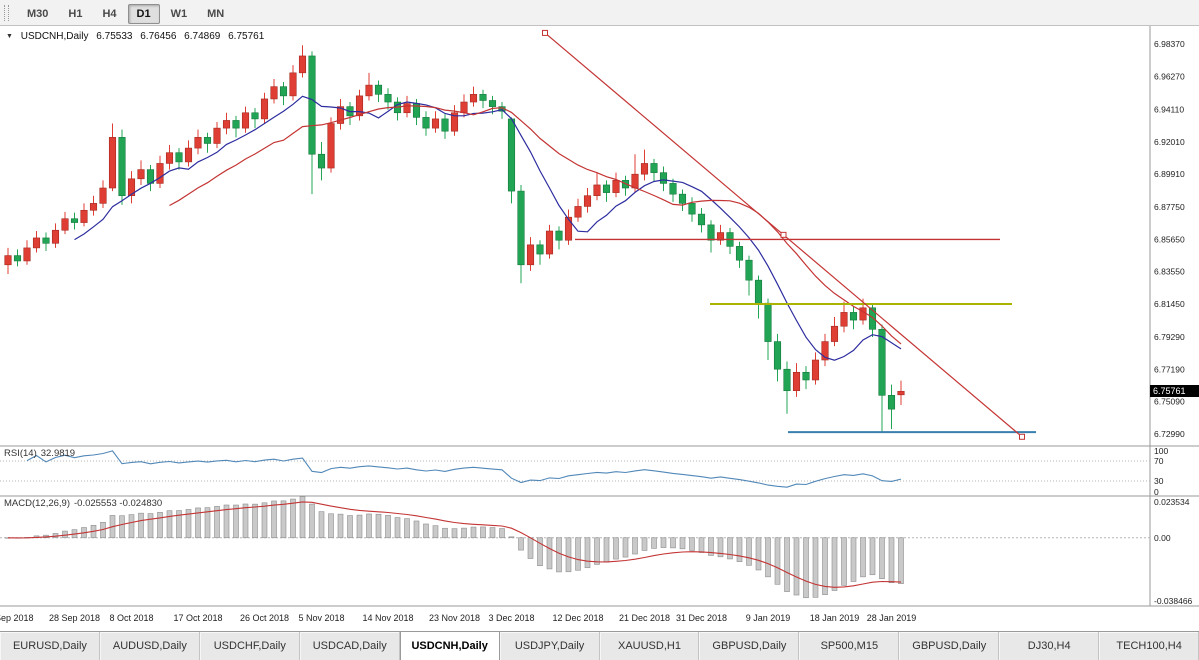 This screenshot has width=1199, height=660. I want to click on timeframe-button-d1: D1, so click(143, 13).